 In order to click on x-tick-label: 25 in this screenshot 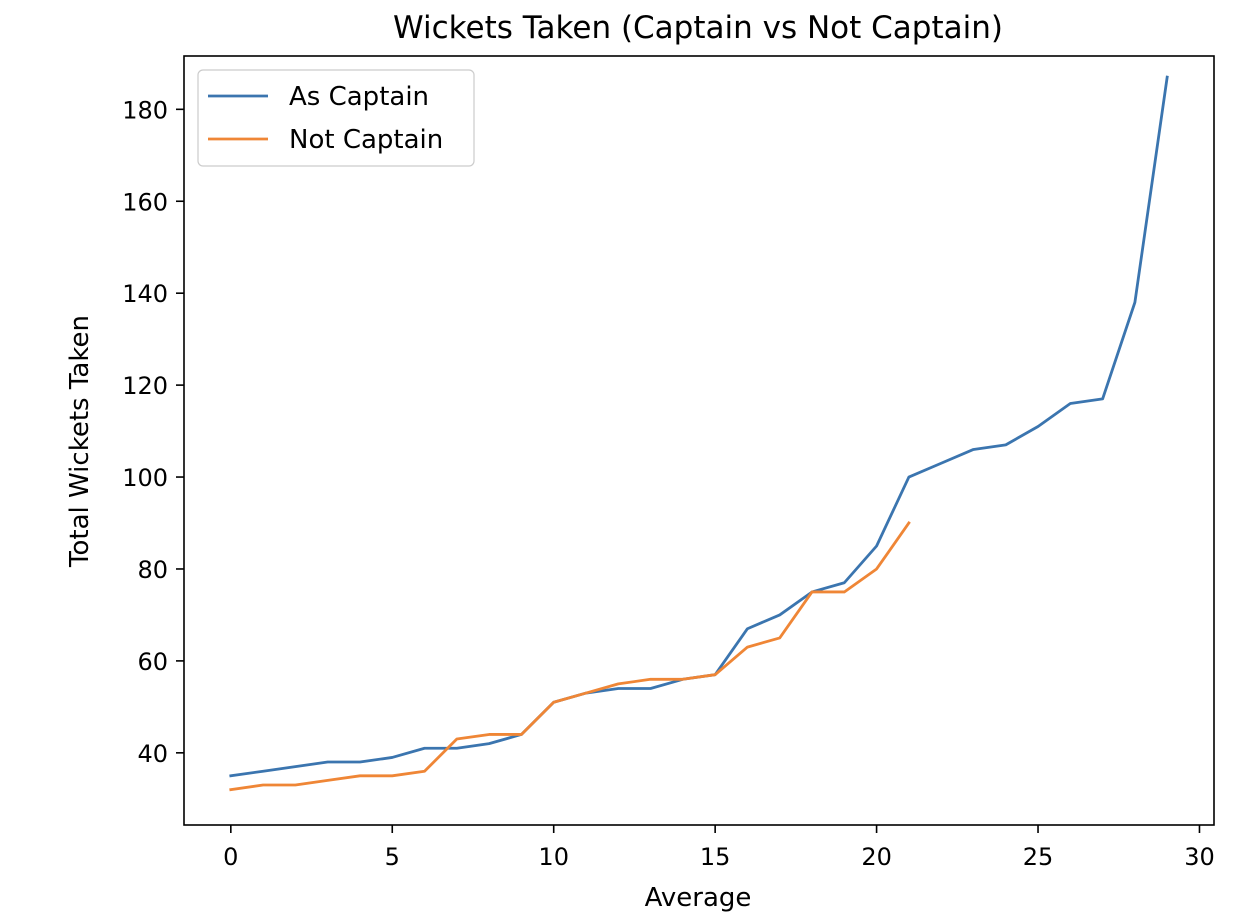, I will do `click(1038, 857)`.